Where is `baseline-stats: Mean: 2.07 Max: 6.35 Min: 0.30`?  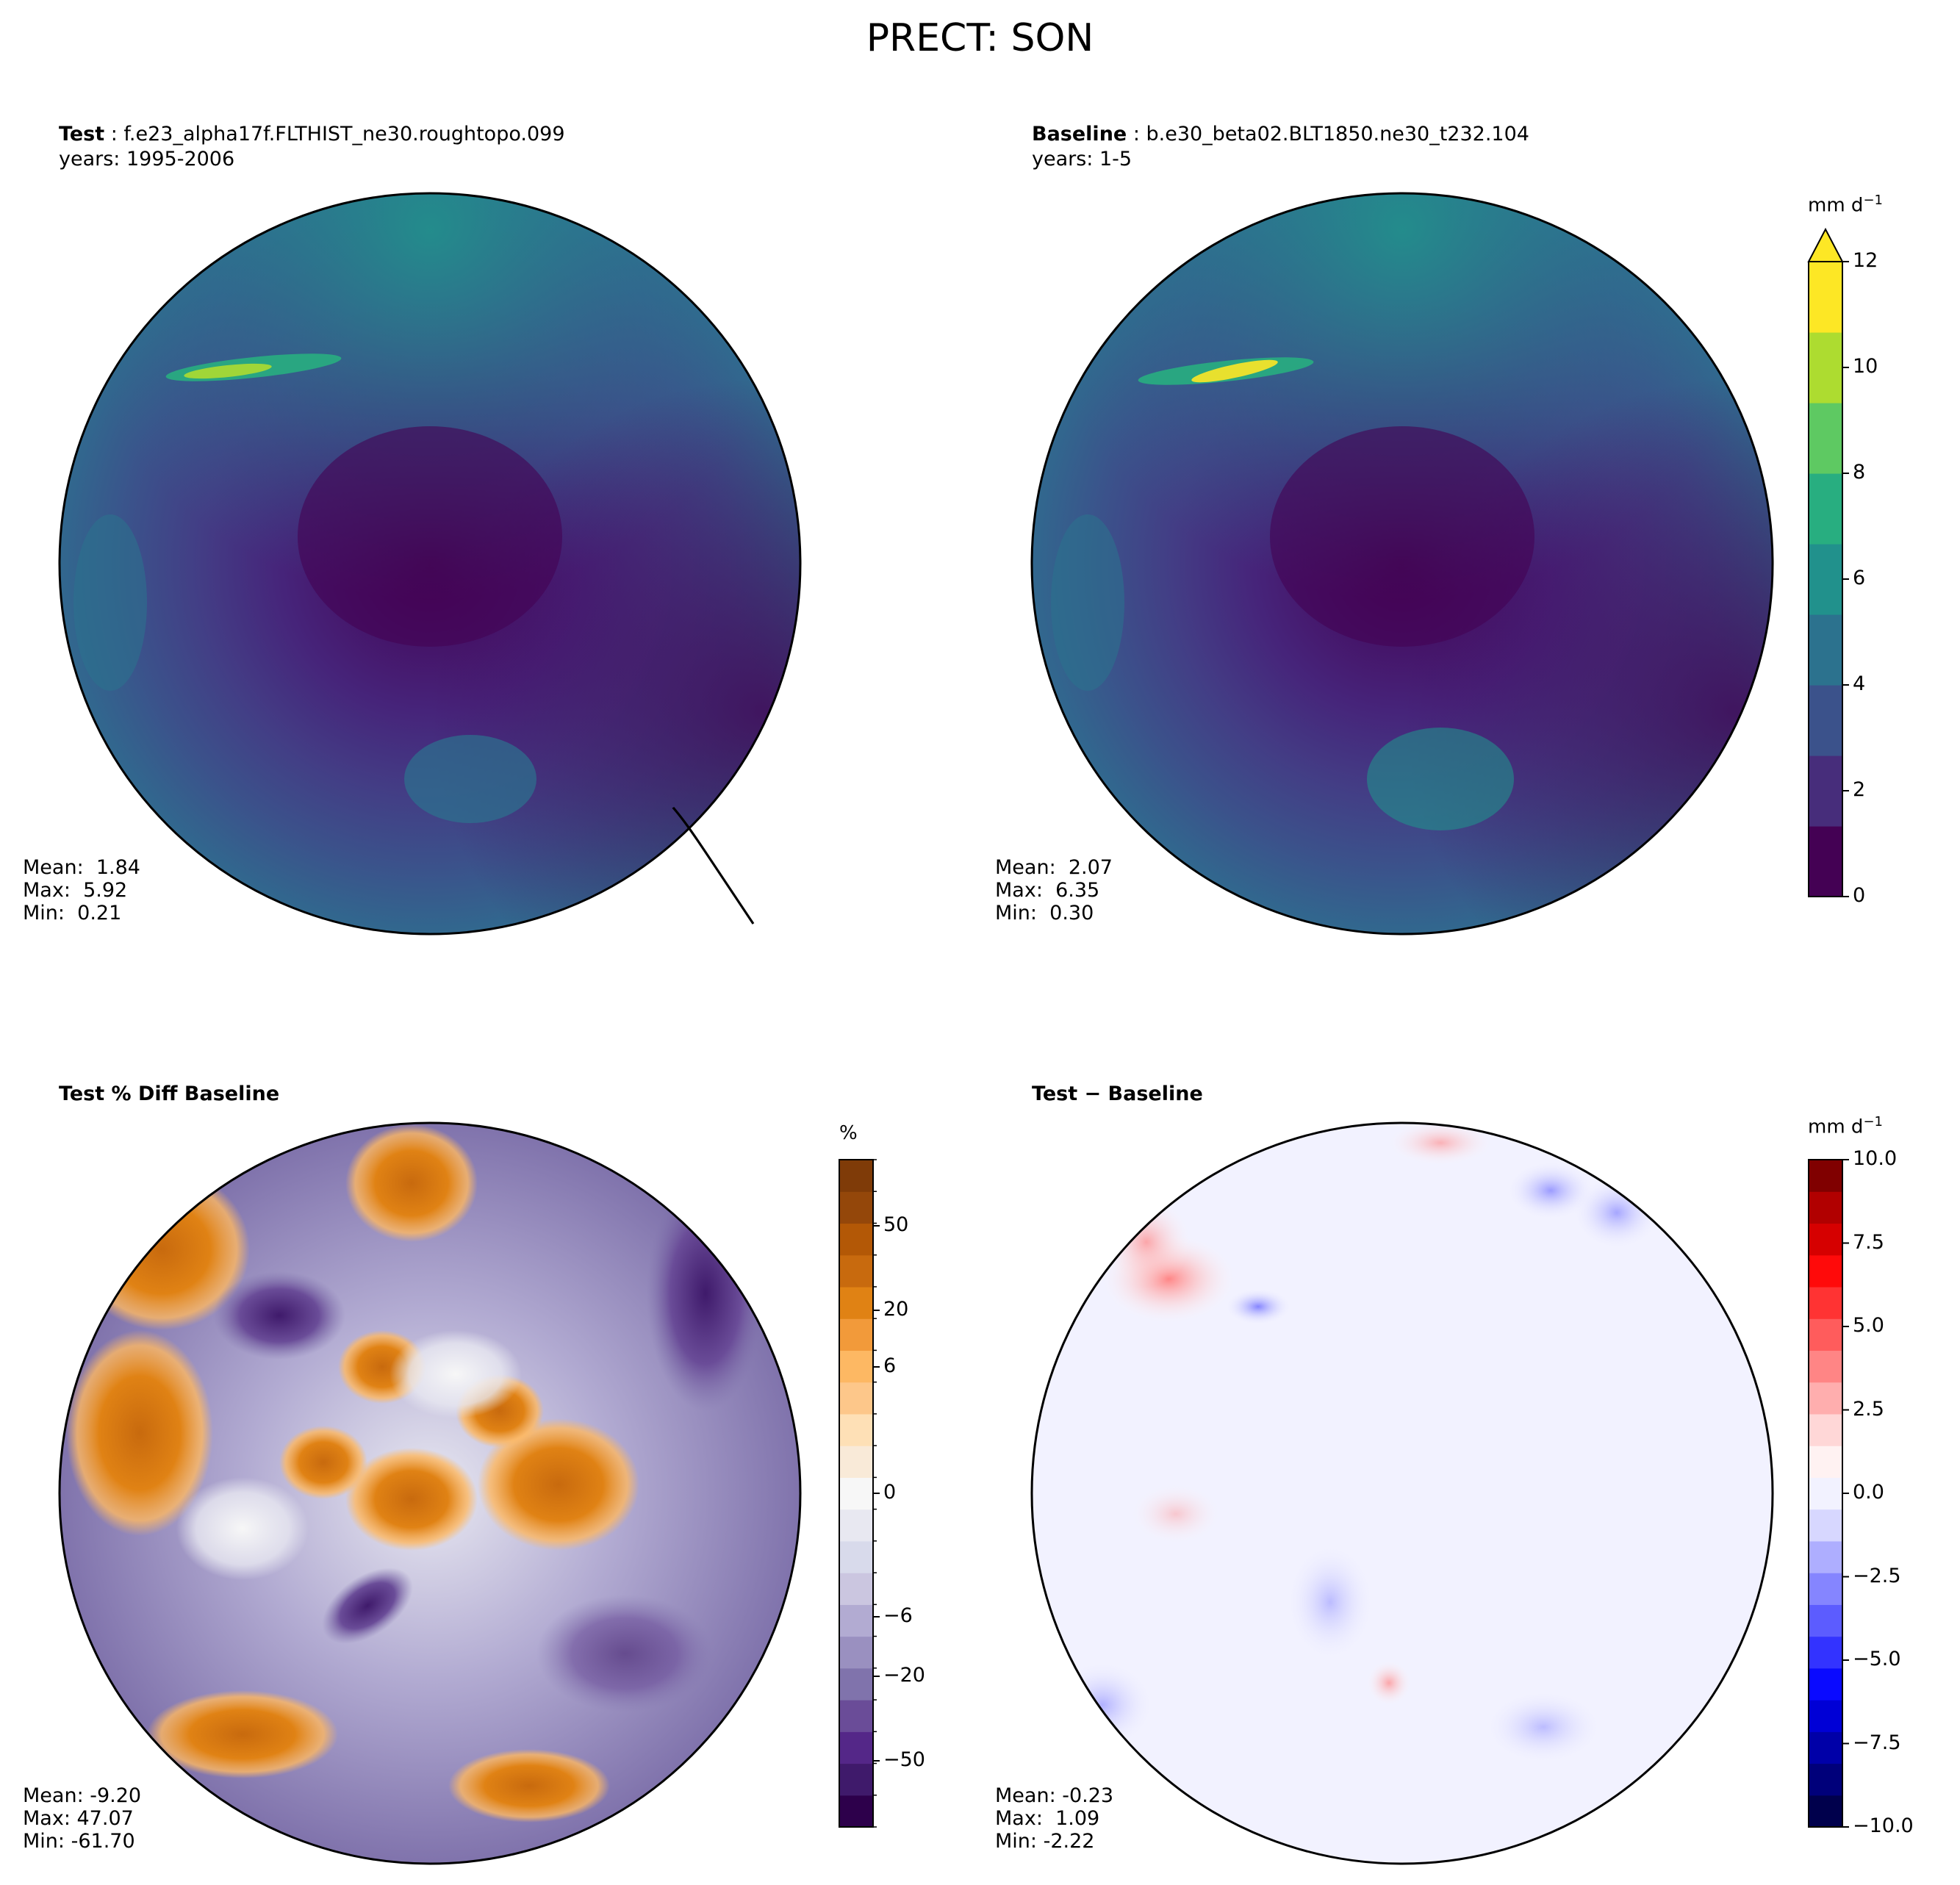
baseline-stats: Mean: 2.07 Max: 6.35 Min: 0.30 is located at coordinates (1054, 890).